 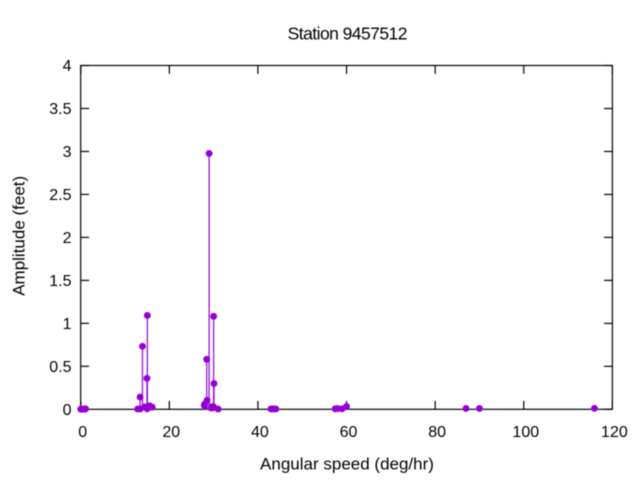 I want to click on svg-text: 40, so click(x=260, y=432).